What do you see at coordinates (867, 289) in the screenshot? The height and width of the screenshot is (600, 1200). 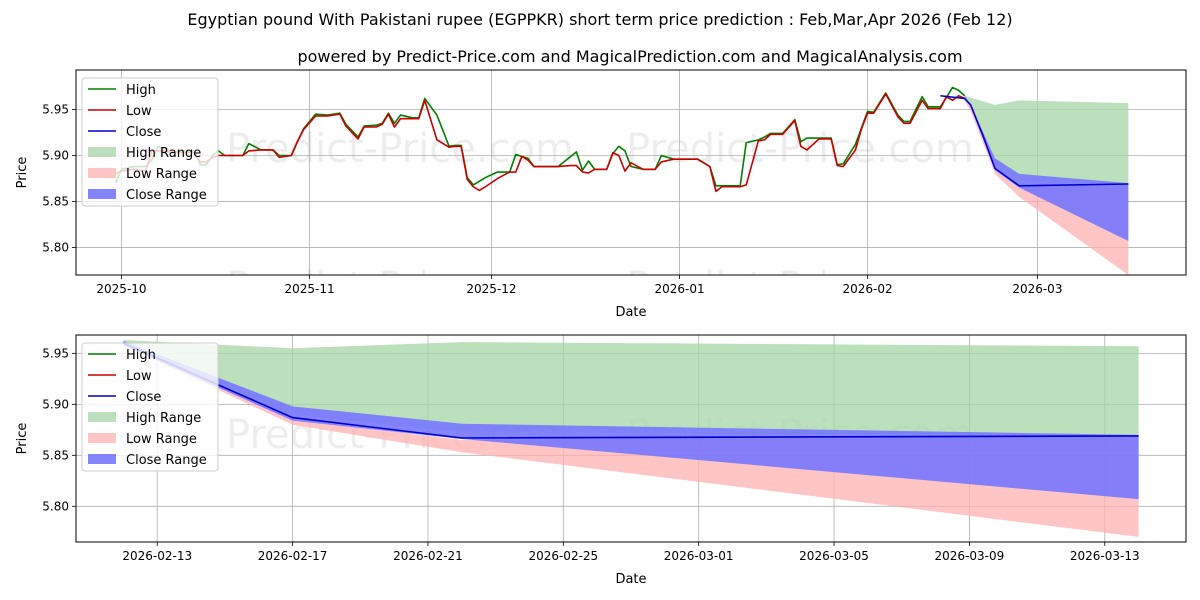 I see `x-tick-label: 2026-02` at bounding box center [867, 289].